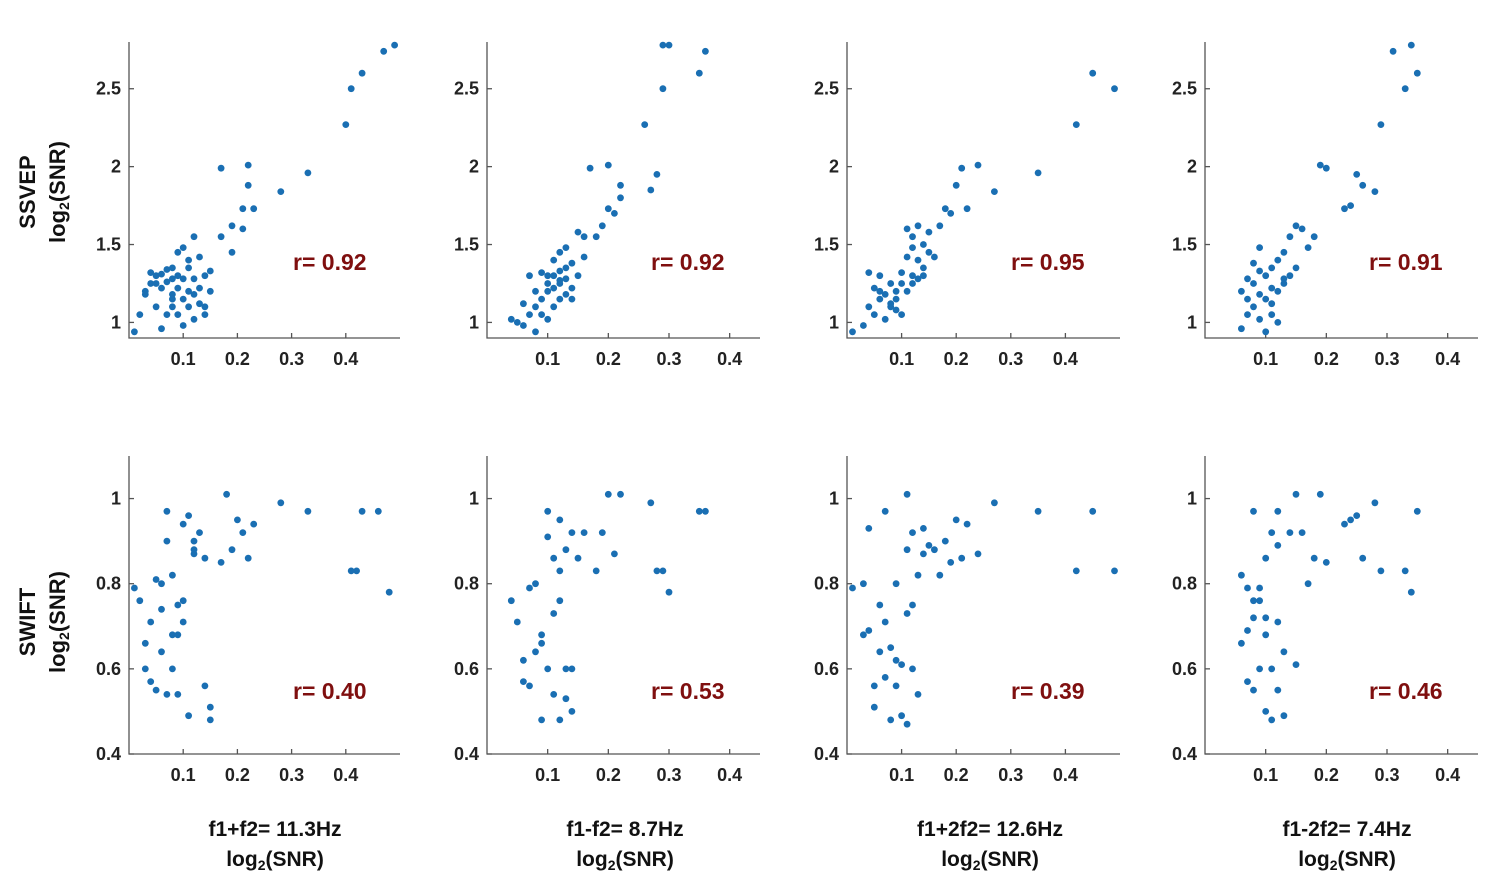  Describe the element at coordinates (990, 860) in the screenshot. I see `column-axis-label-3: log2(SNR)` at that location.